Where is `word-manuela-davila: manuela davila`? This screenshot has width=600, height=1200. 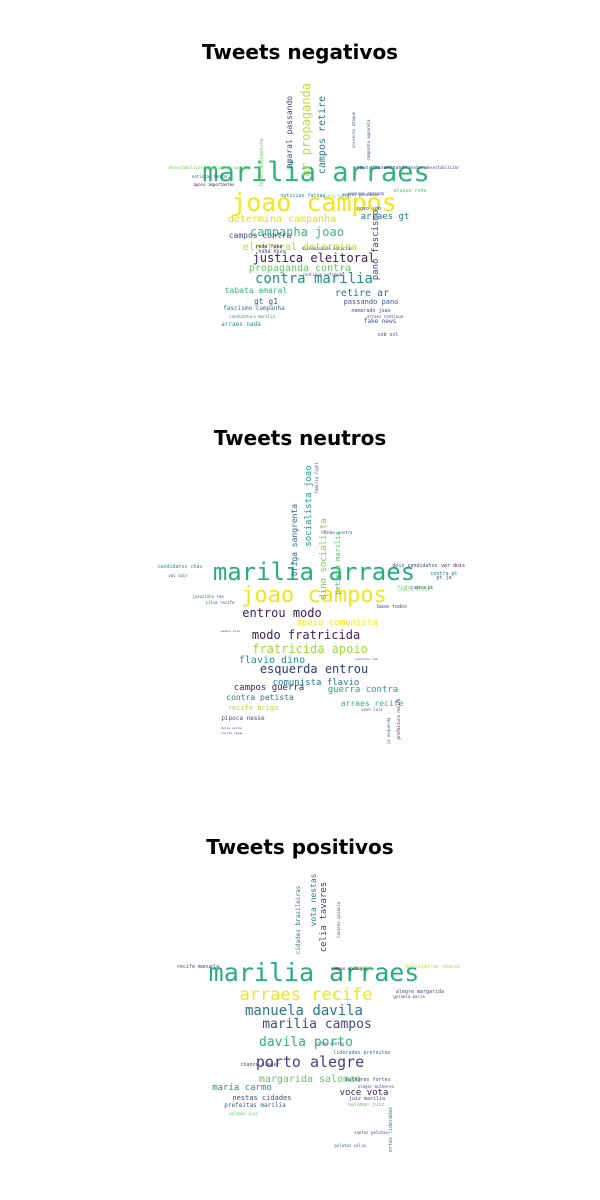 word-manuela-davila: manuela davila is located at coordinates (304, 1011).